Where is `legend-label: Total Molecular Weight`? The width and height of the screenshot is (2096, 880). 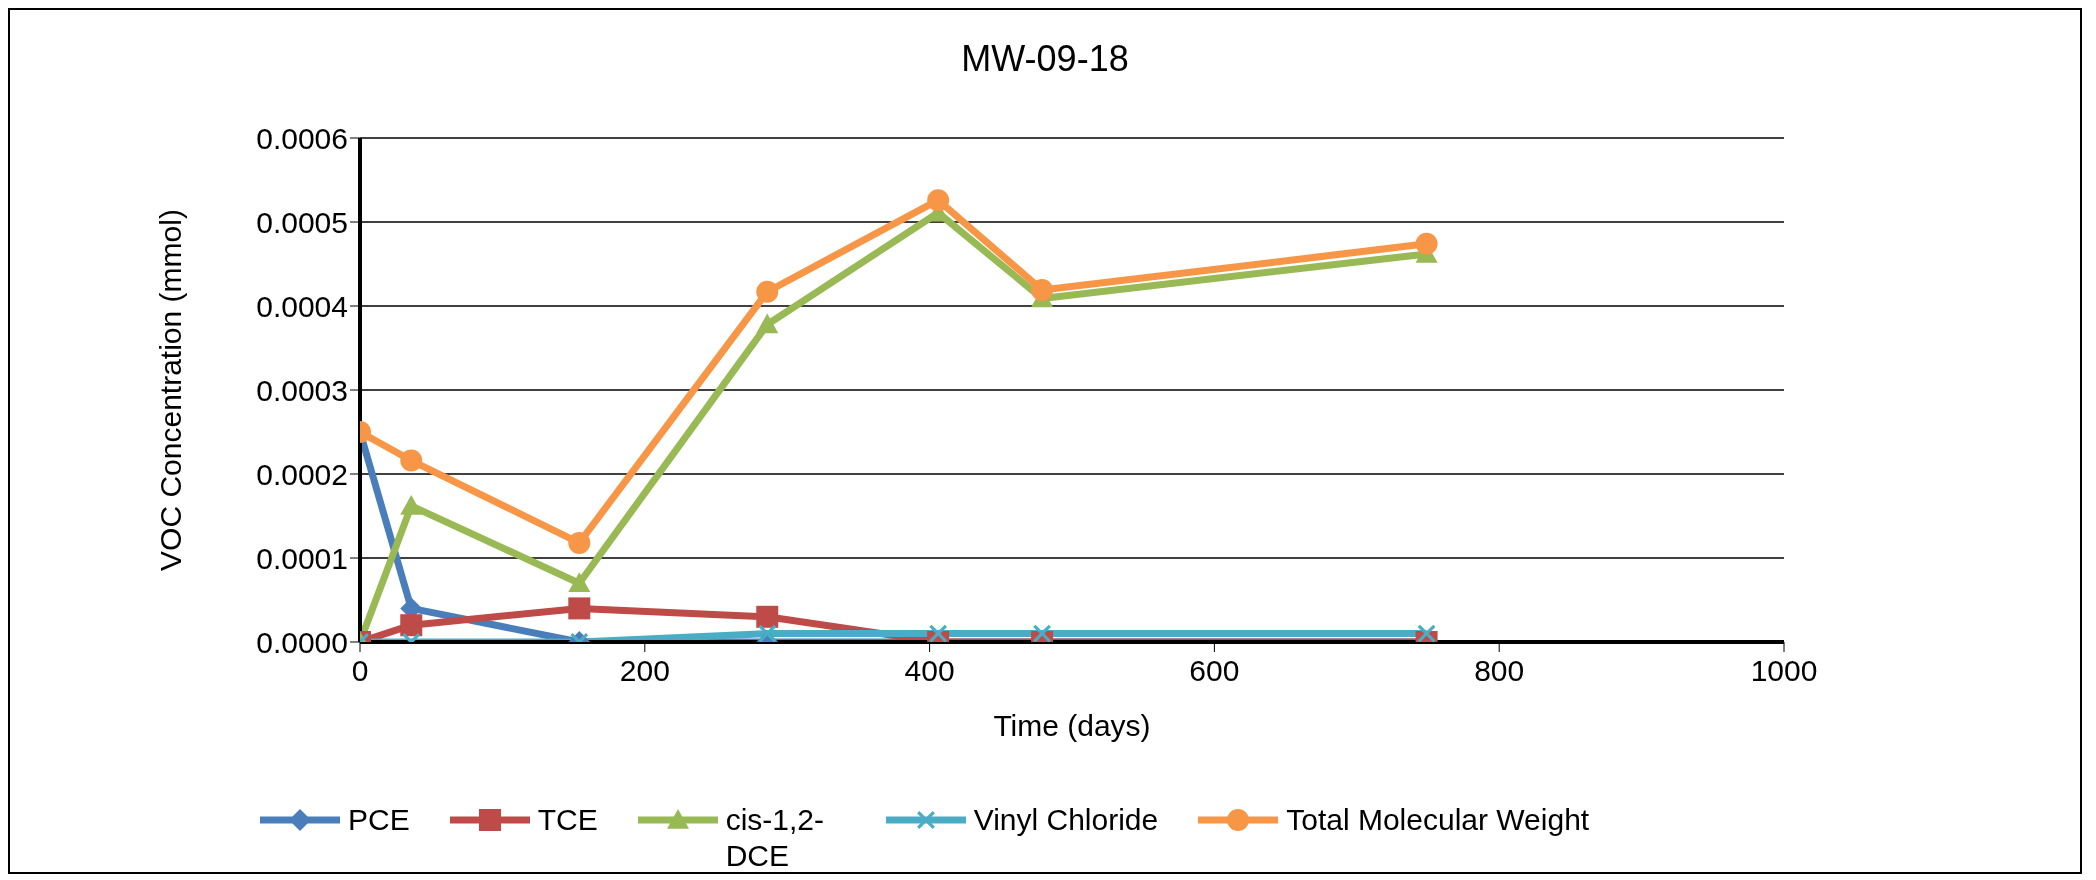 legend-label: Total Molecular Weight is located at coordinates (1438, 820).